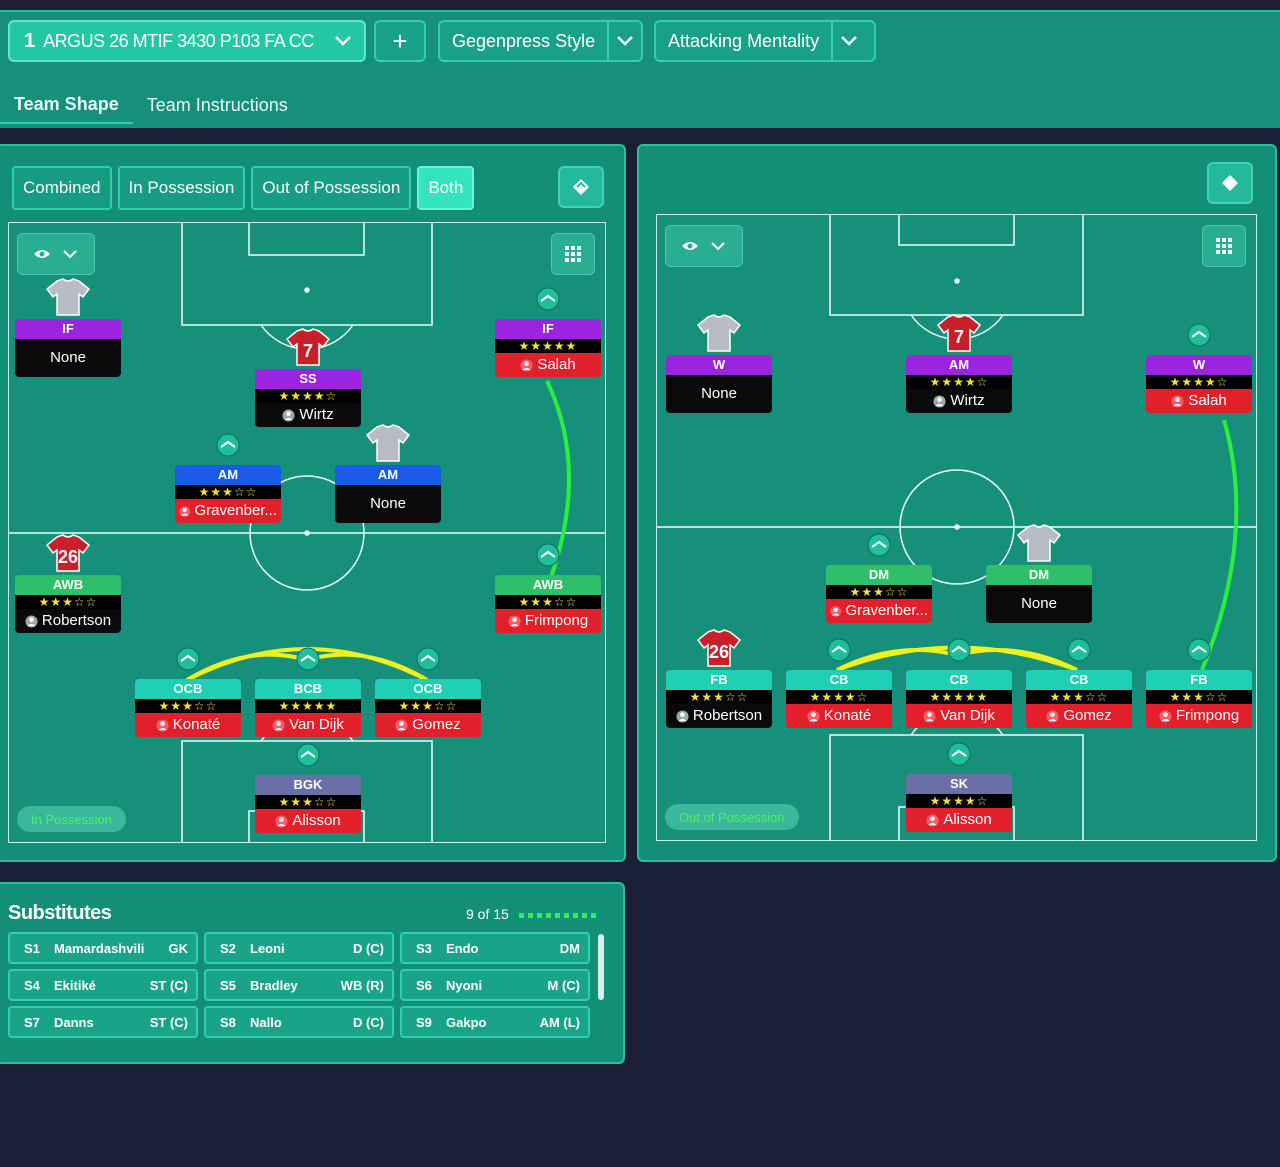 This screenshot has width=1280, height=1167. Describe the element at coordinates (68, 327) in the screenshot. I see `in-poss-player-card: IF None` at that location.